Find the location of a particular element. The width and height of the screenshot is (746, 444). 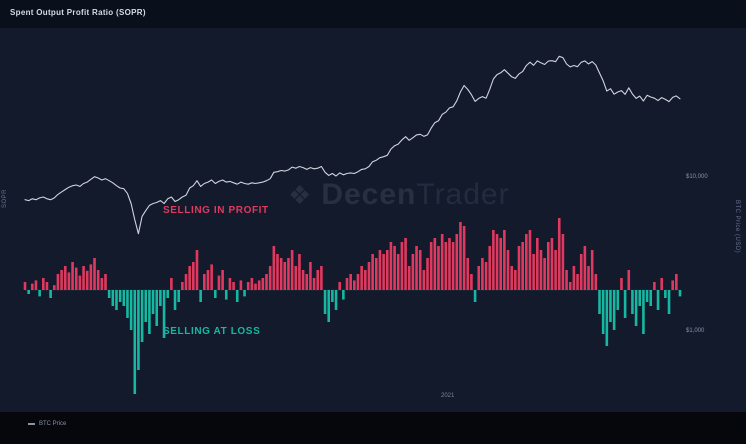

right-tick-1000: $1,000 is located at coordinates (695, 331).